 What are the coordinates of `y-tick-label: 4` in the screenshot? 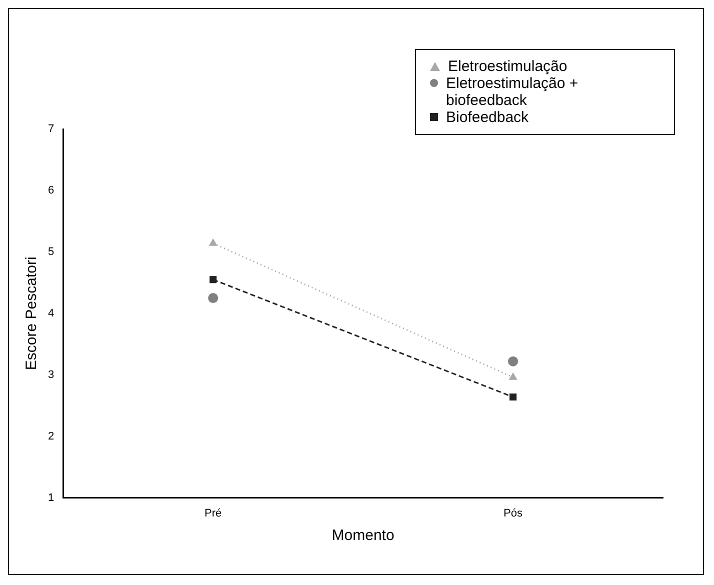 It's located at (51, 313).